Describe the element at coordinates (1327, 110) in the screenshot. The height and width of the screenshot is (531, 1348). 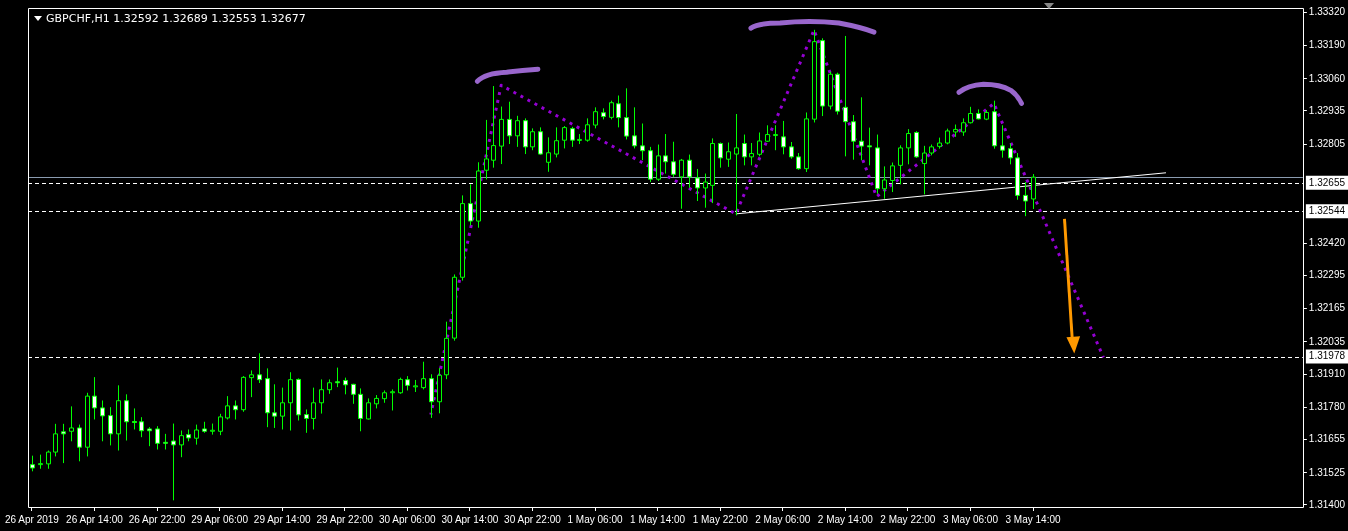
I see `y-tick-label: 1.32935` at that location.